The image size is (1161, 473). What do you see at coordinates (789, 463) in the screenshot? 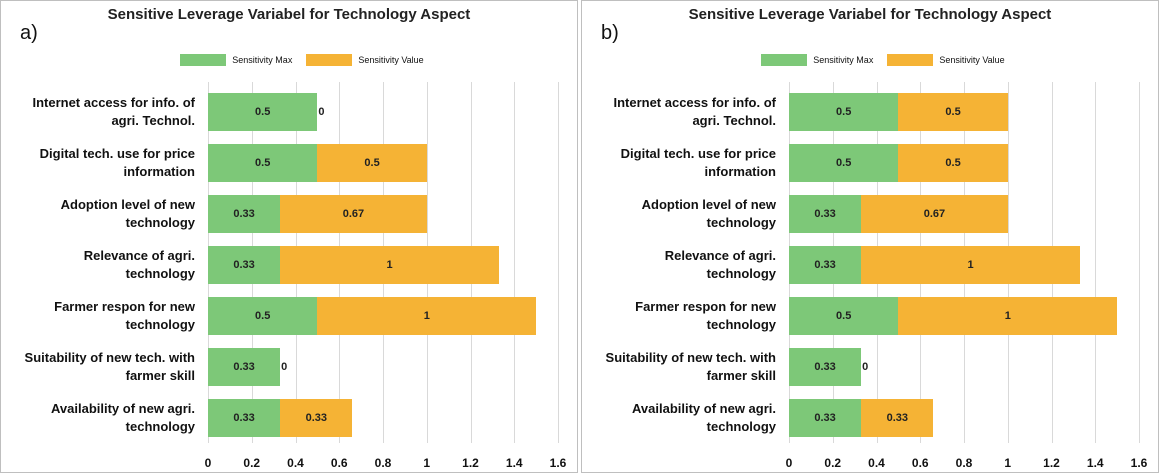
I see `x-tick-label: 0` at bounding box center [789, 463].